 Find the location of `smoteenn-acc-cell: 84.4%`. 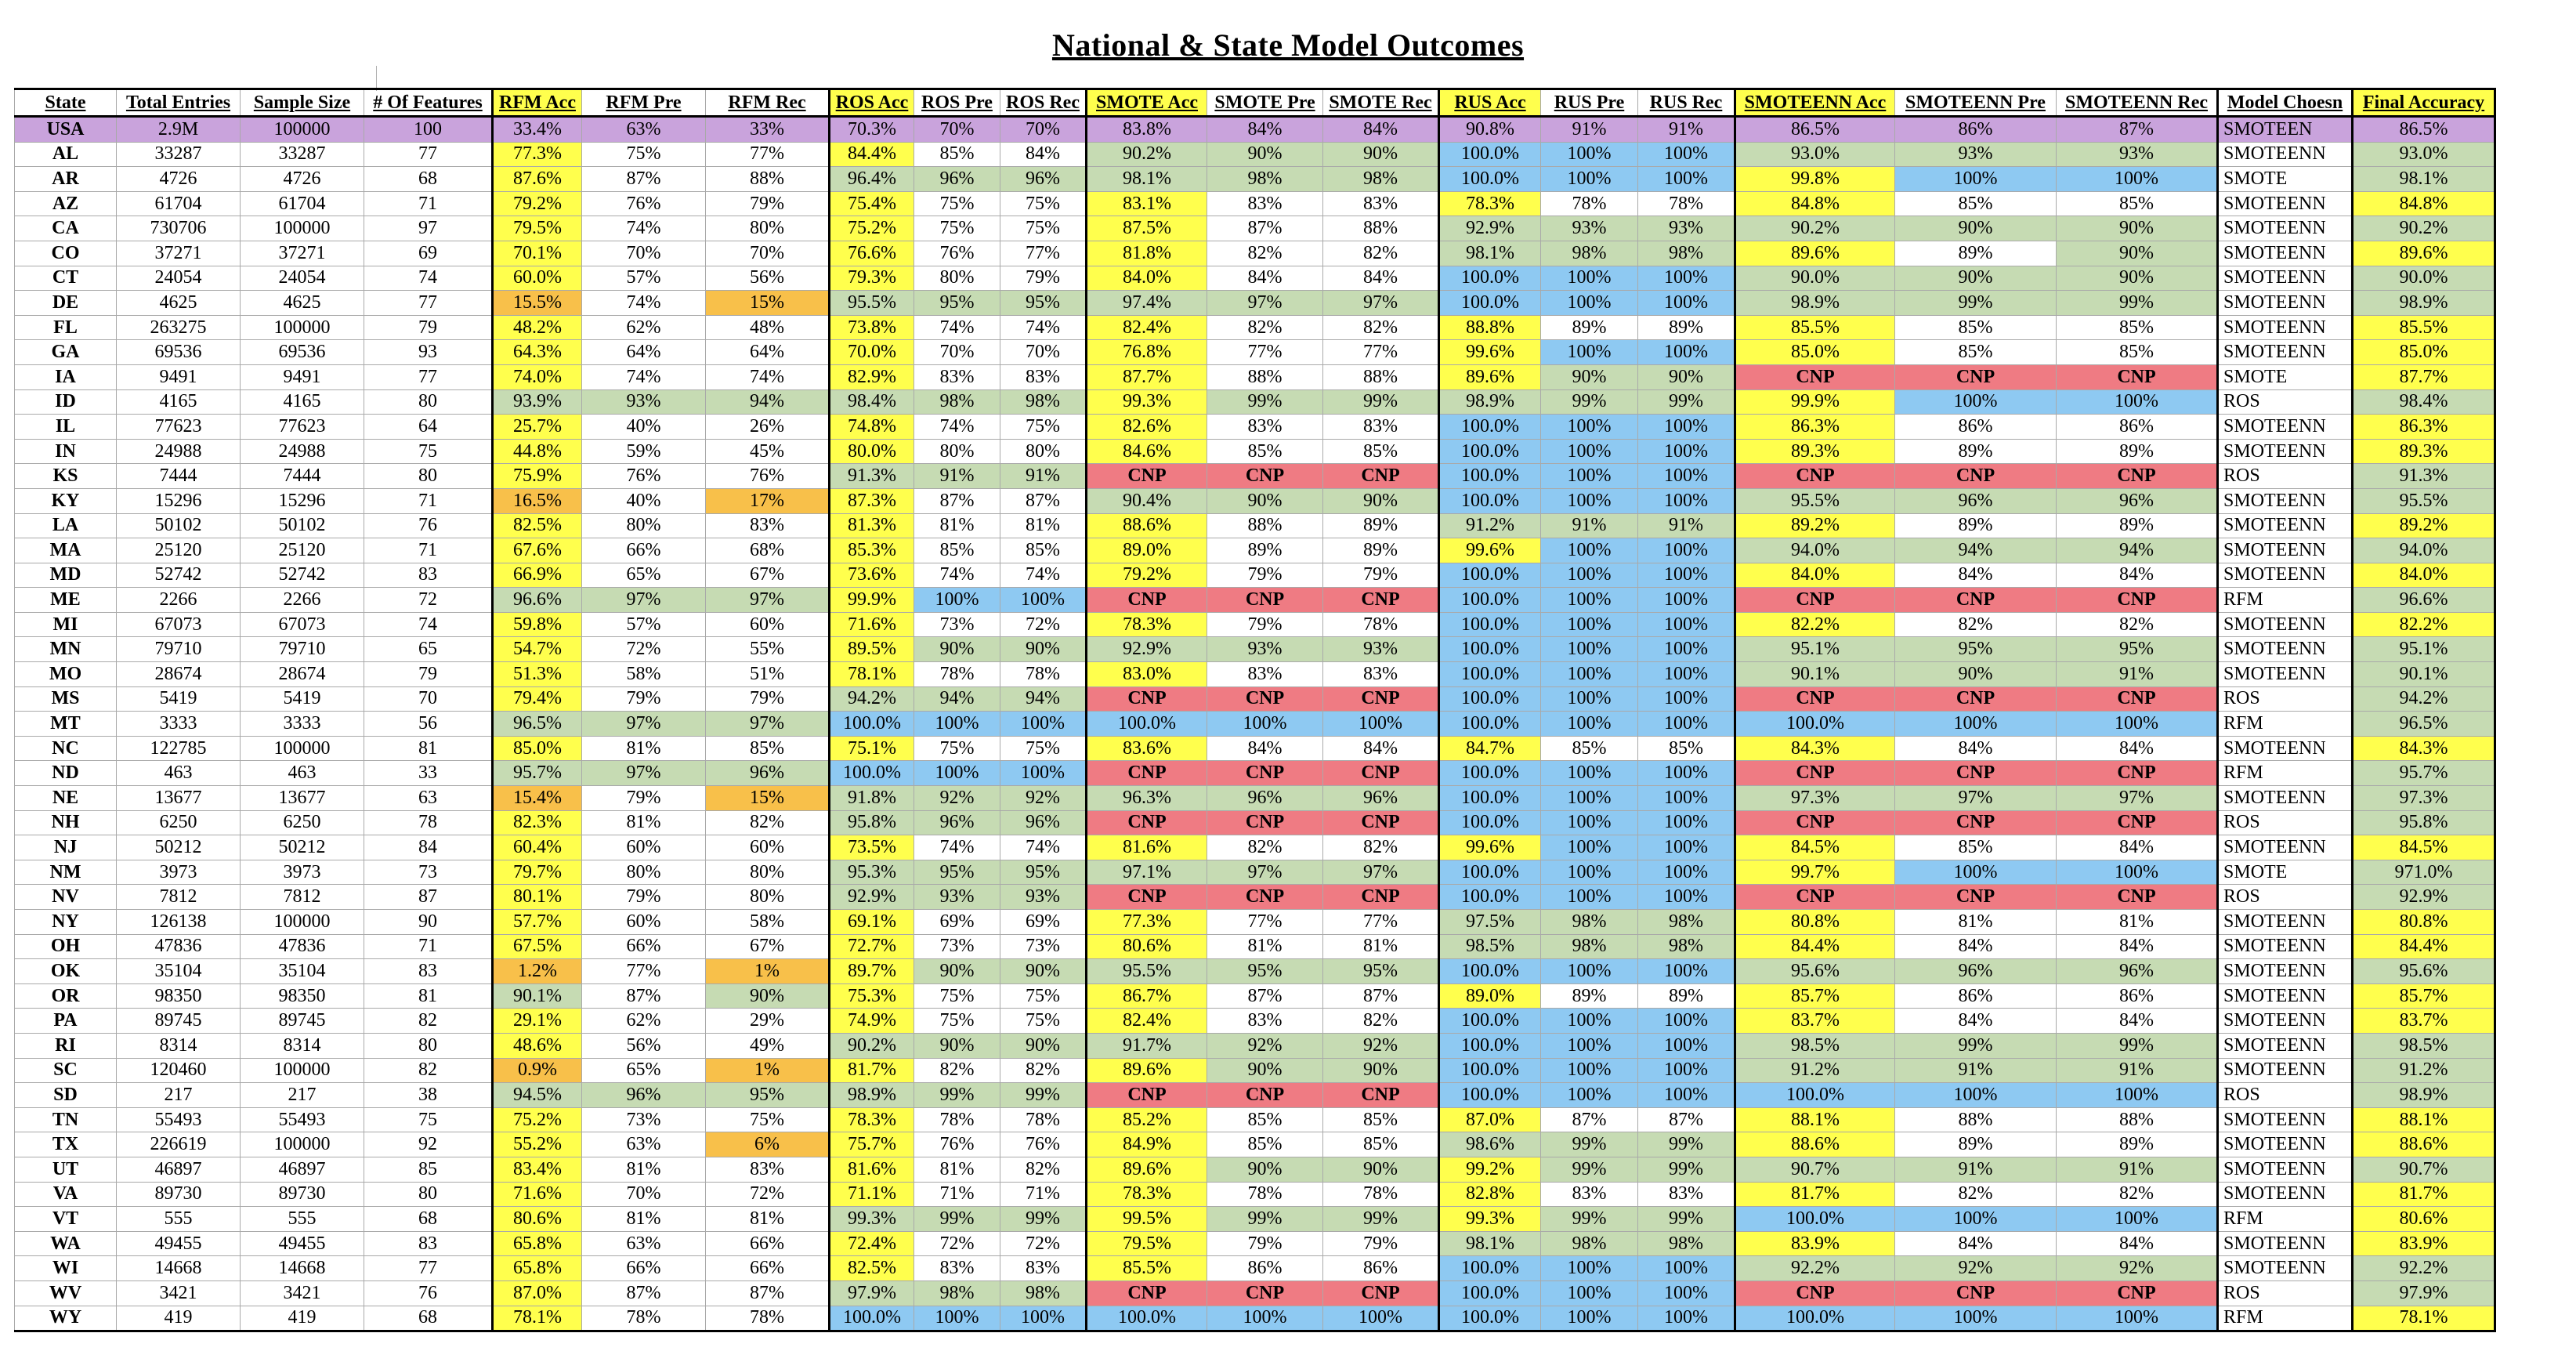

smoteenn-acc-cell: 84.4% is located at coordinates (1814, 946).